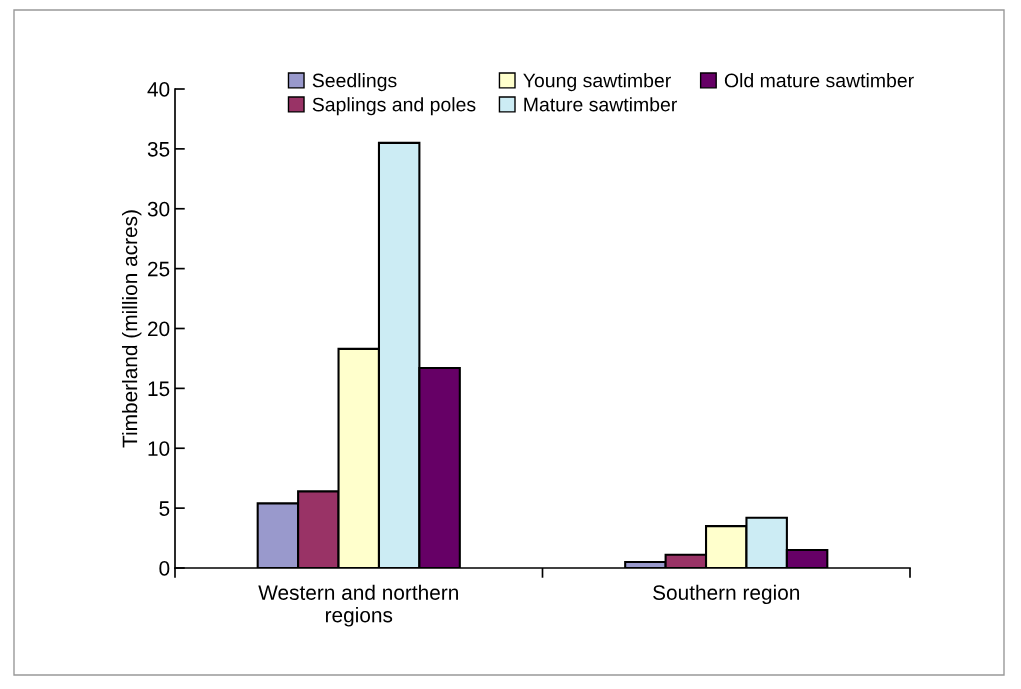  Describe the element at coordinates (819, 80) in the screenshot. I see `legend-label: Old mature sawtimber` at that location.